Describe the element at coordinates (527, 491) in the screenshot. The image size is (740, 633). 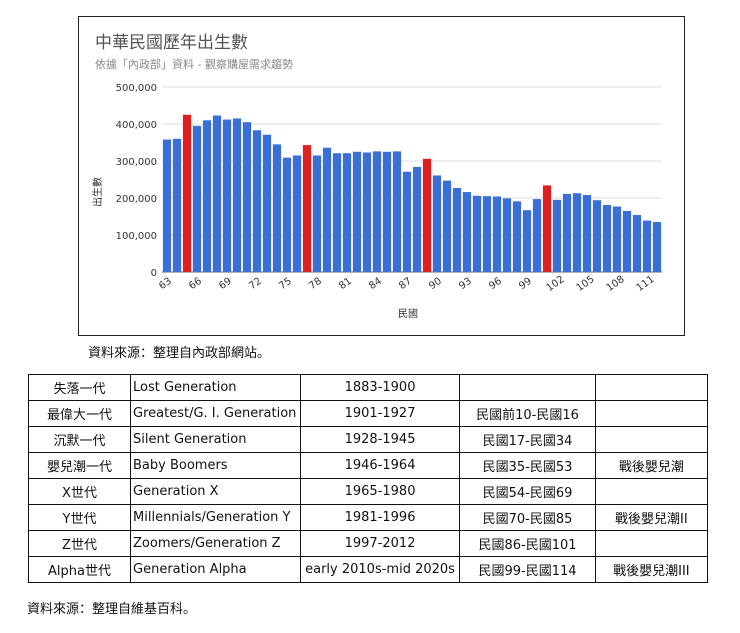
I see `table-cell: 民國54-民國69` at that location.